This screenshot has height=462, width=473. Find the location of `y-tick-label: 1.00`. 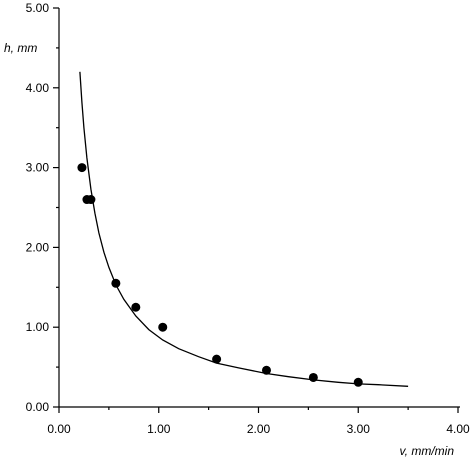

y-tick-label: 1.00 is located at coordinates (38, 327).